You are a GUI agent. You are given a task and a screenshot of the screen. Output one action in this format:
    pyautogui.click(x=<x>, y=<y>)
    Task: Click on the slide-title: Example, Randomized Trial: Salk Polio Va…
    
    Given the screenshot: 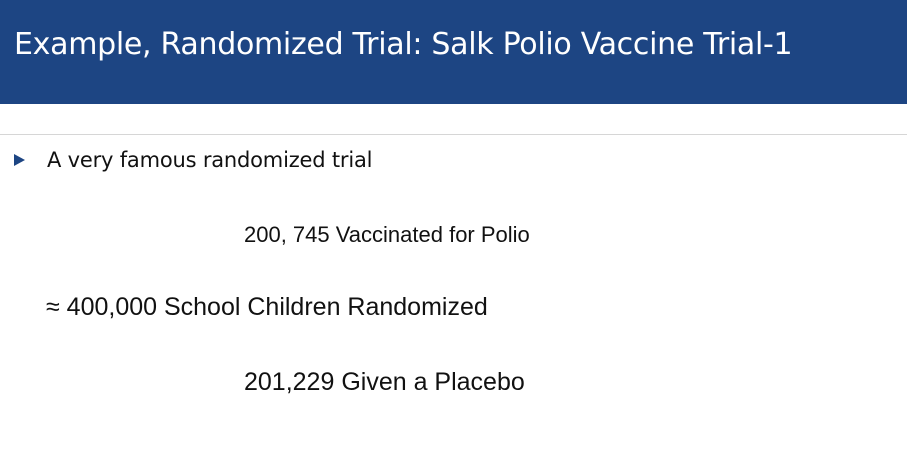 What is the action you would take?
    pyautogui.click(x=403, y=44)
    